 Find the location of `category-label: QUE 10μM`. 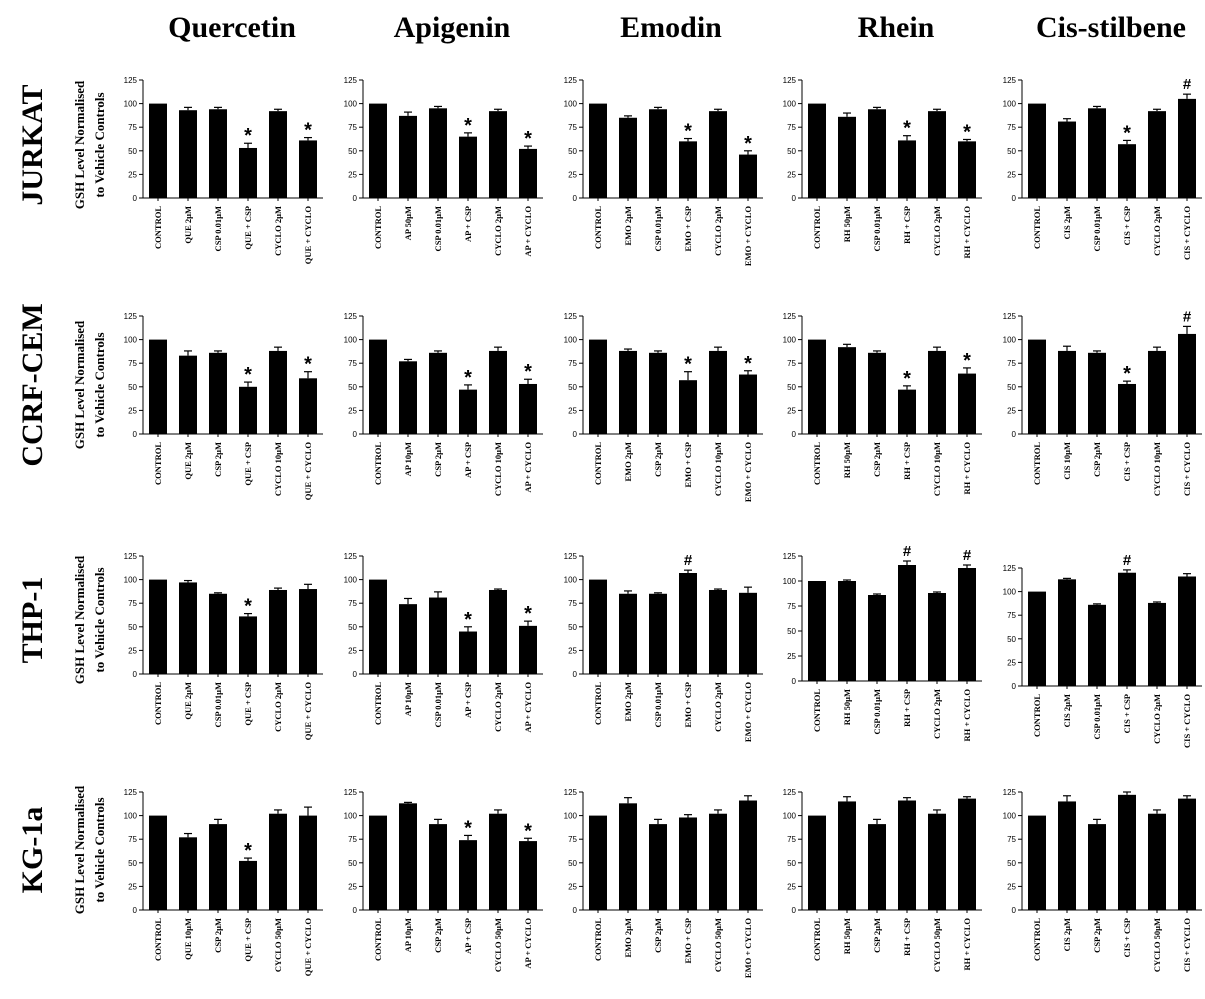

category-label: QUE 10μM is located at coordinates (188, 939).